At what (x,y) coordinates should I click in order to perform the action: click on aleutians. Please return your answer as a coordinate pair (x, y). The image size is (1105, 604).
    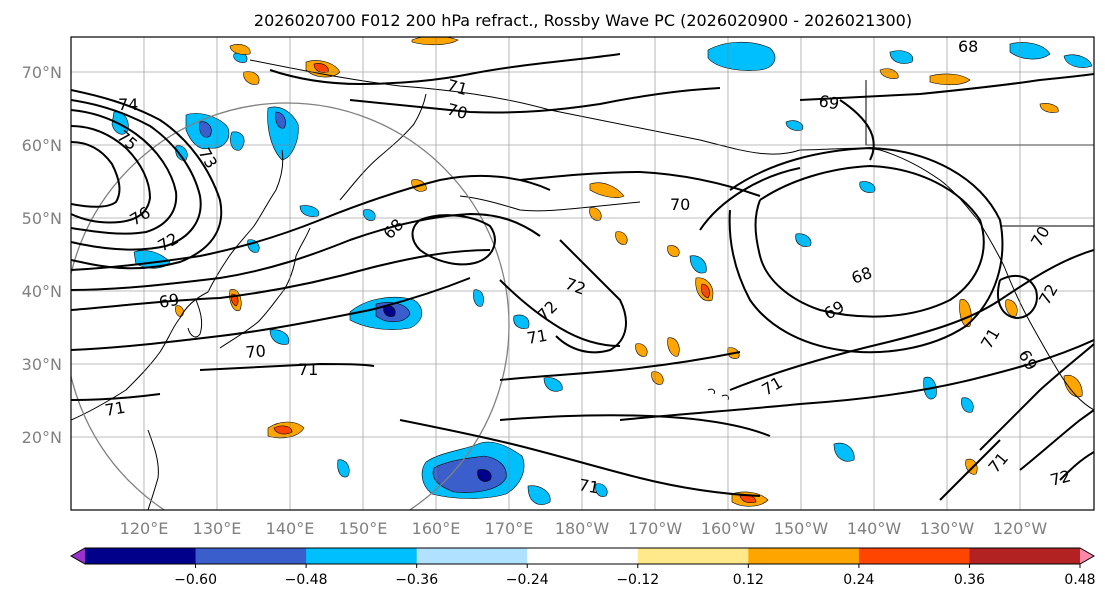
    Looking at the image, I should click on (550, 203).